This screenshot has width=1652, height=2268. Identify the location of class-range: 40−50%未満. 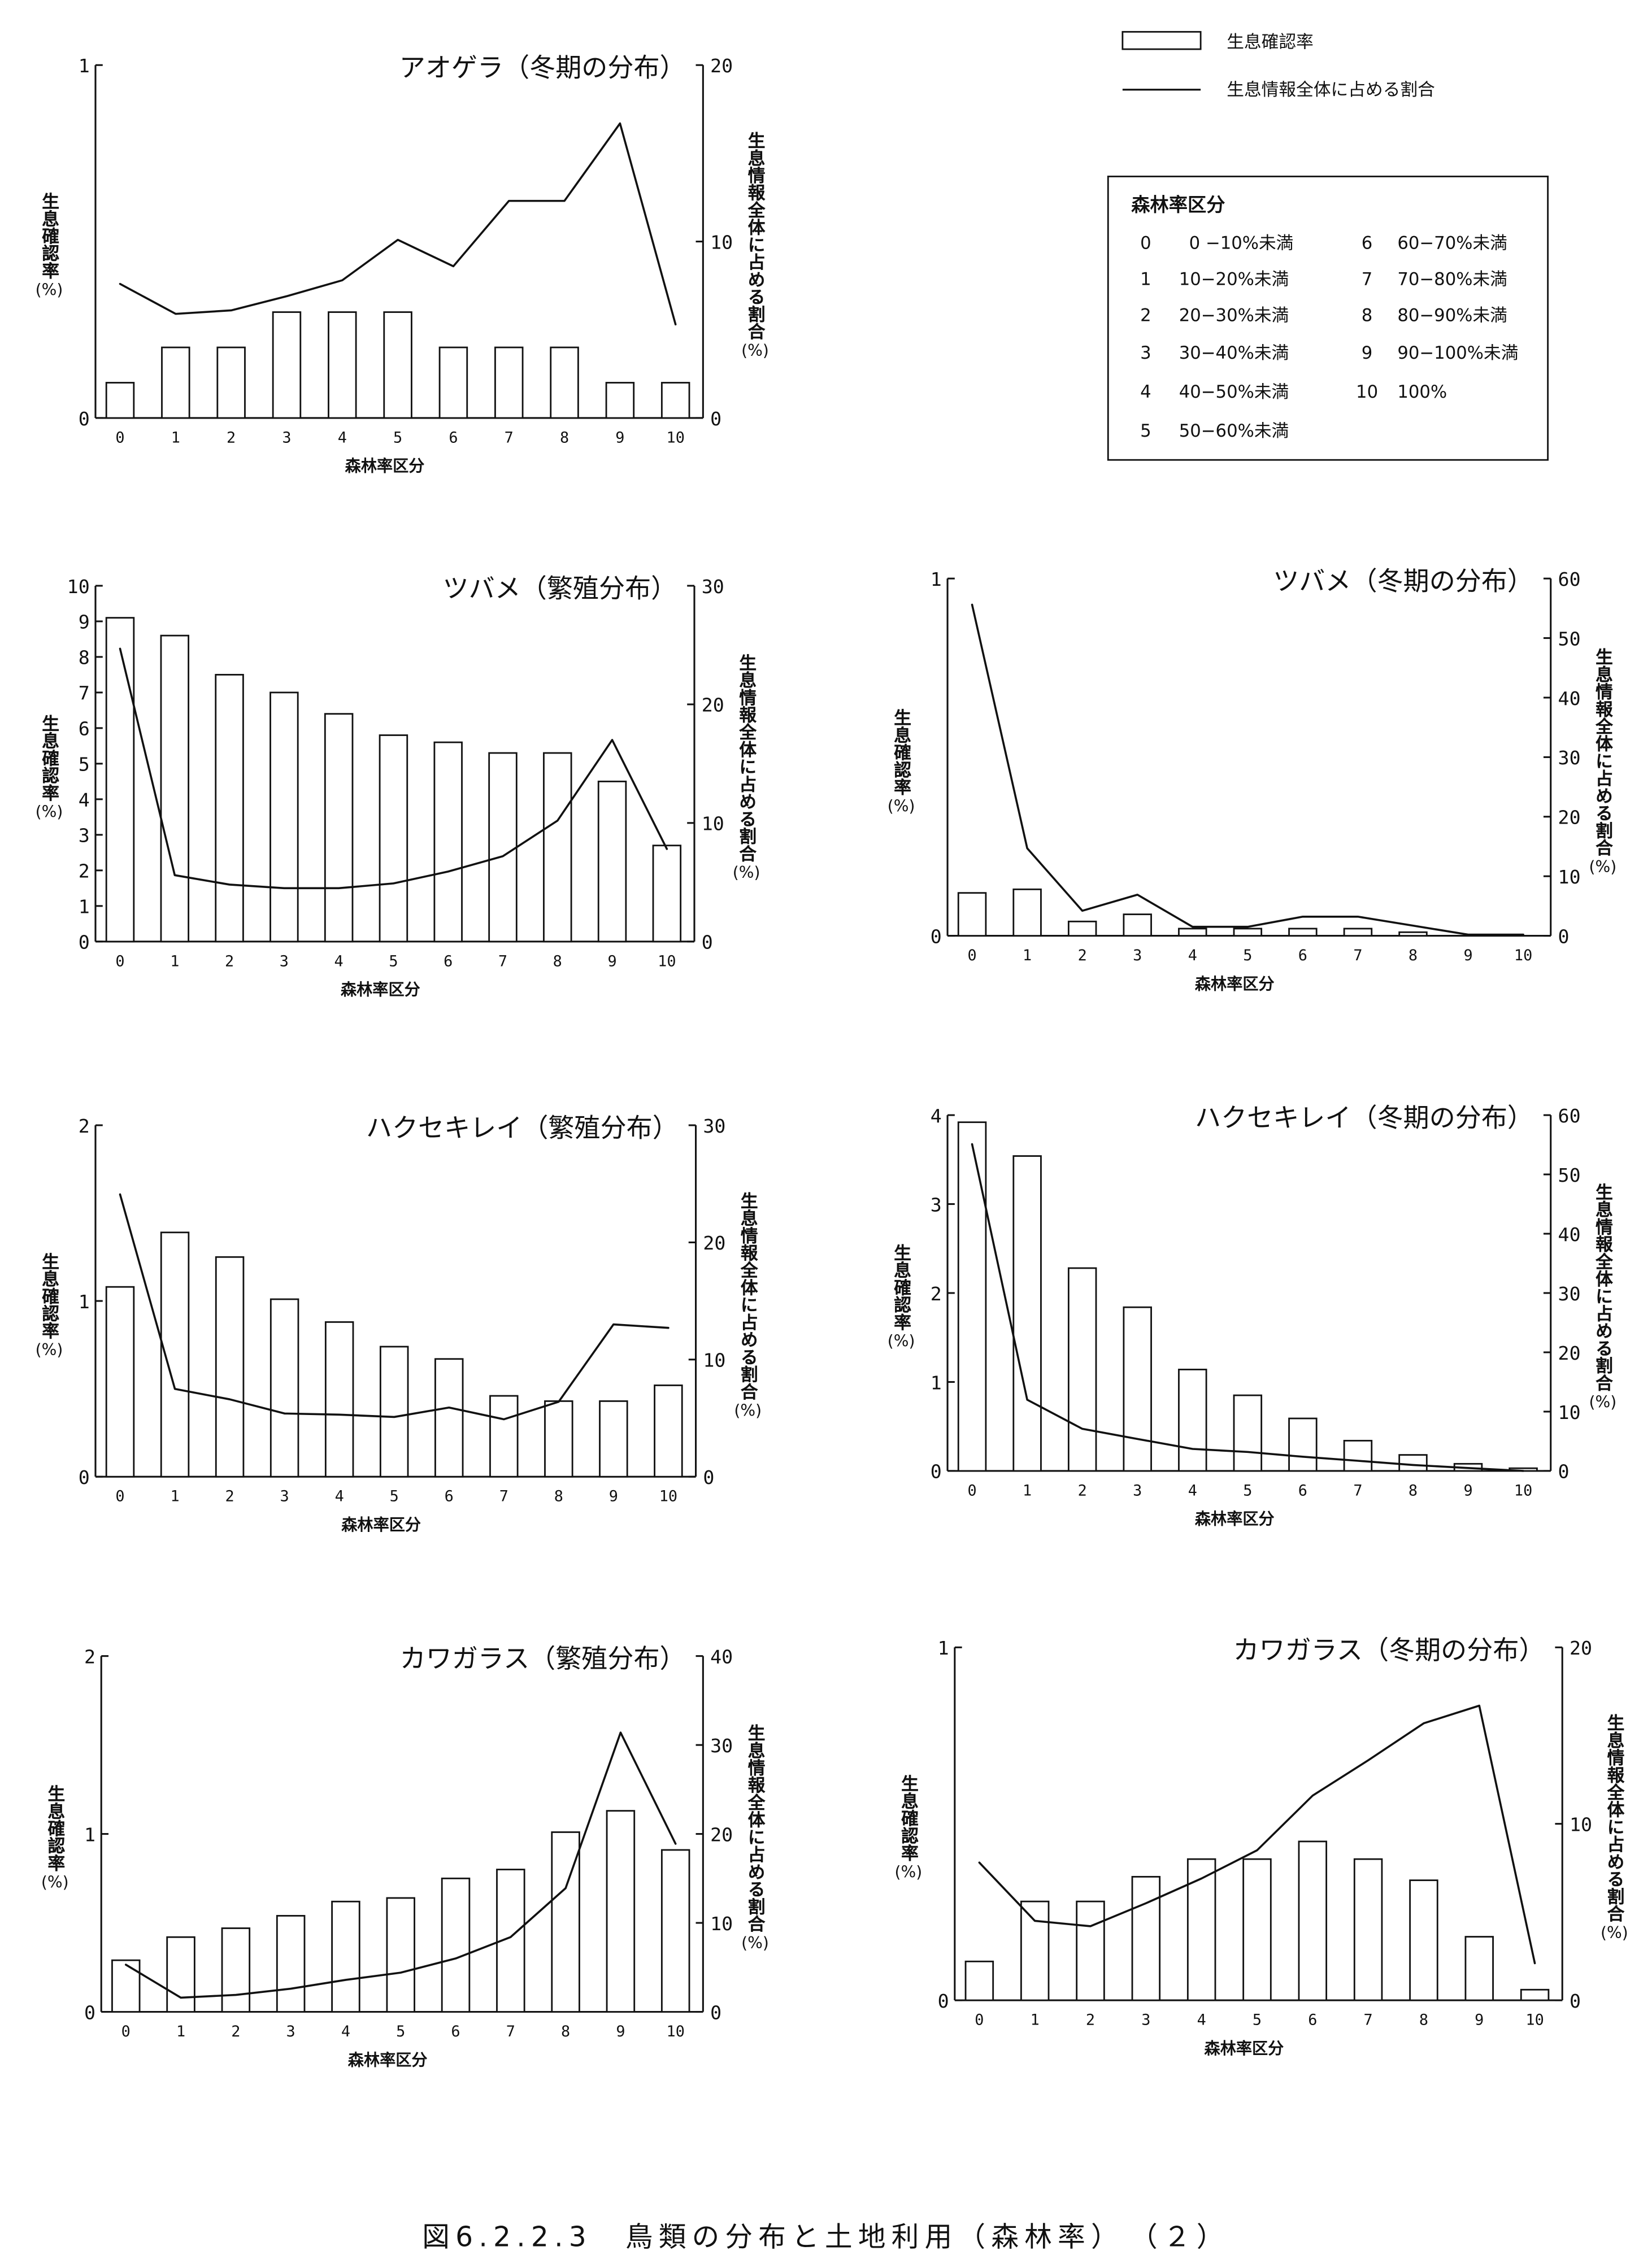
(1234, 392).